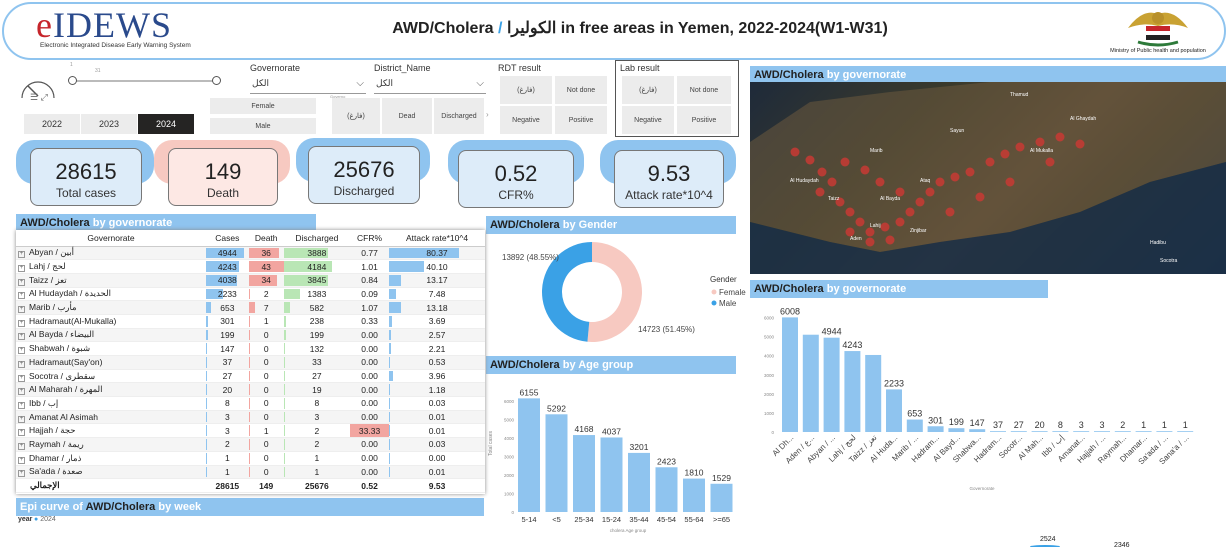  What do you see at coordinates (250, 266) in the screenshot?
I see `table-row: + Lahj / لحج 4243 43 4184 1.01 40.10` at bounding box center [250, 266].